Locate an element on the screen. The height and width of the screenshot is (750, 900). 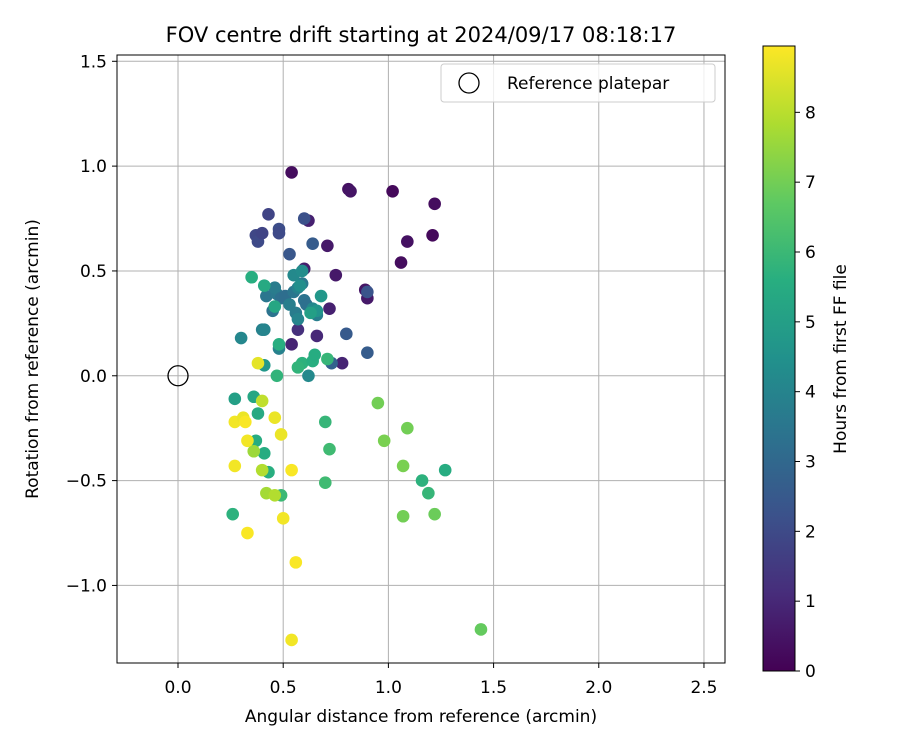
colorbar-tick-label: 7 is located at coordinates (810, 183).